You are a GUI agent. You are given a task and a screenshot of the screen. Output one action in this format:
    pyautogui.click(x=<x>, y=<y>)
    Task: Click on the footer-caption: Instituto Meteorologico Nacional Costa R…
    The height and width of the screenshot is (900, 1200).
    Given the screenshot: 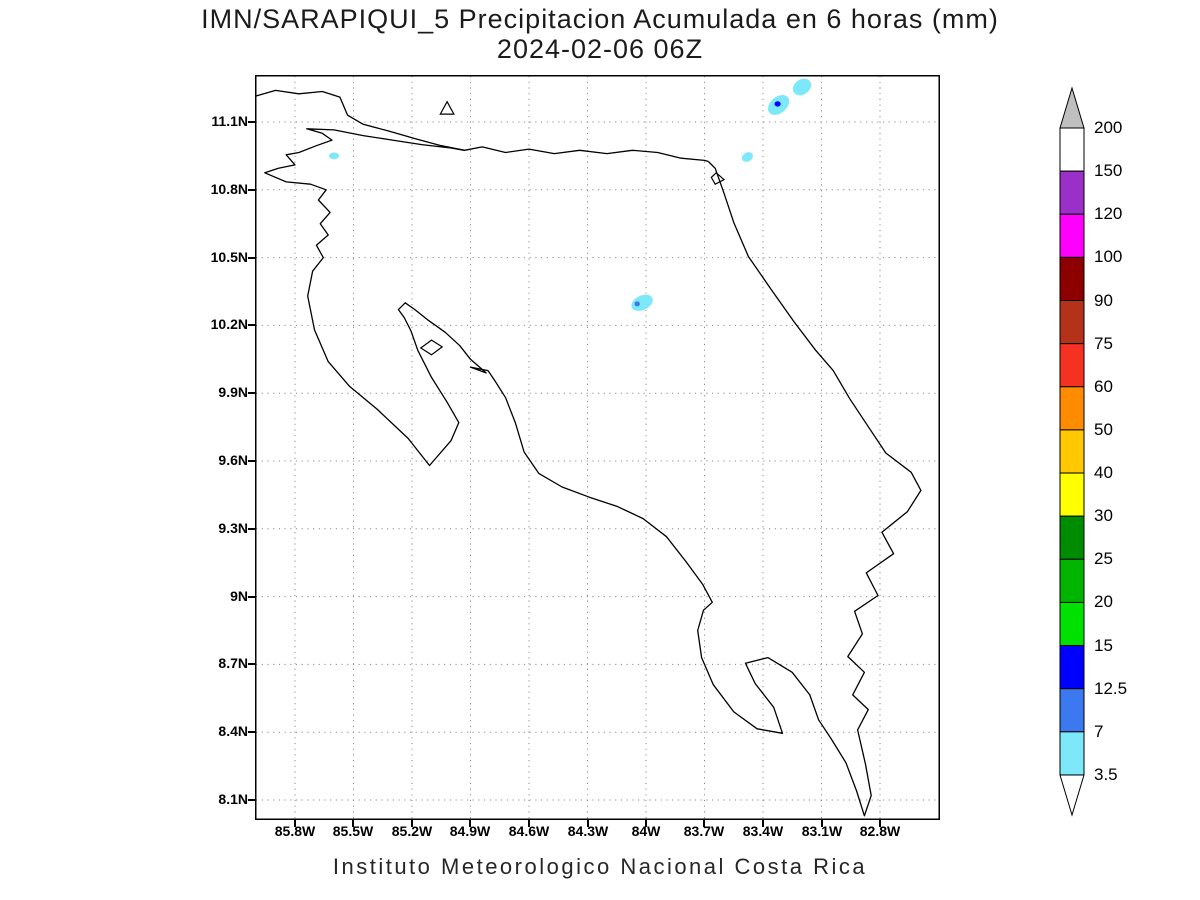 What is the action you would take?
    pyautogui.click(x=600, y=866)
    